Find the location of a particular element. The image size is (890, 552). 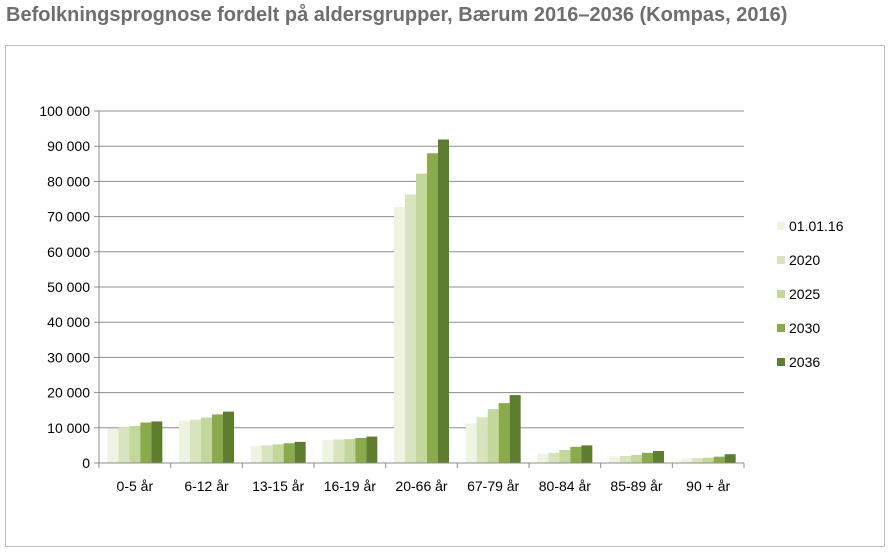

y-tick-label: 0 is located at coordinates (86, 463).